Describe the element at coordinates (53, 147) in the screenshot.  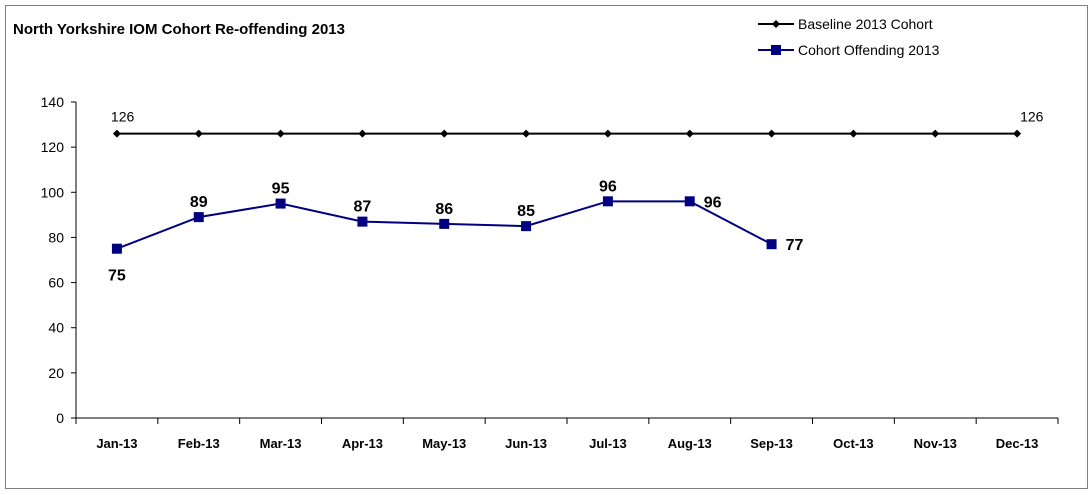
I see `y-tick-label: 120` at that location.